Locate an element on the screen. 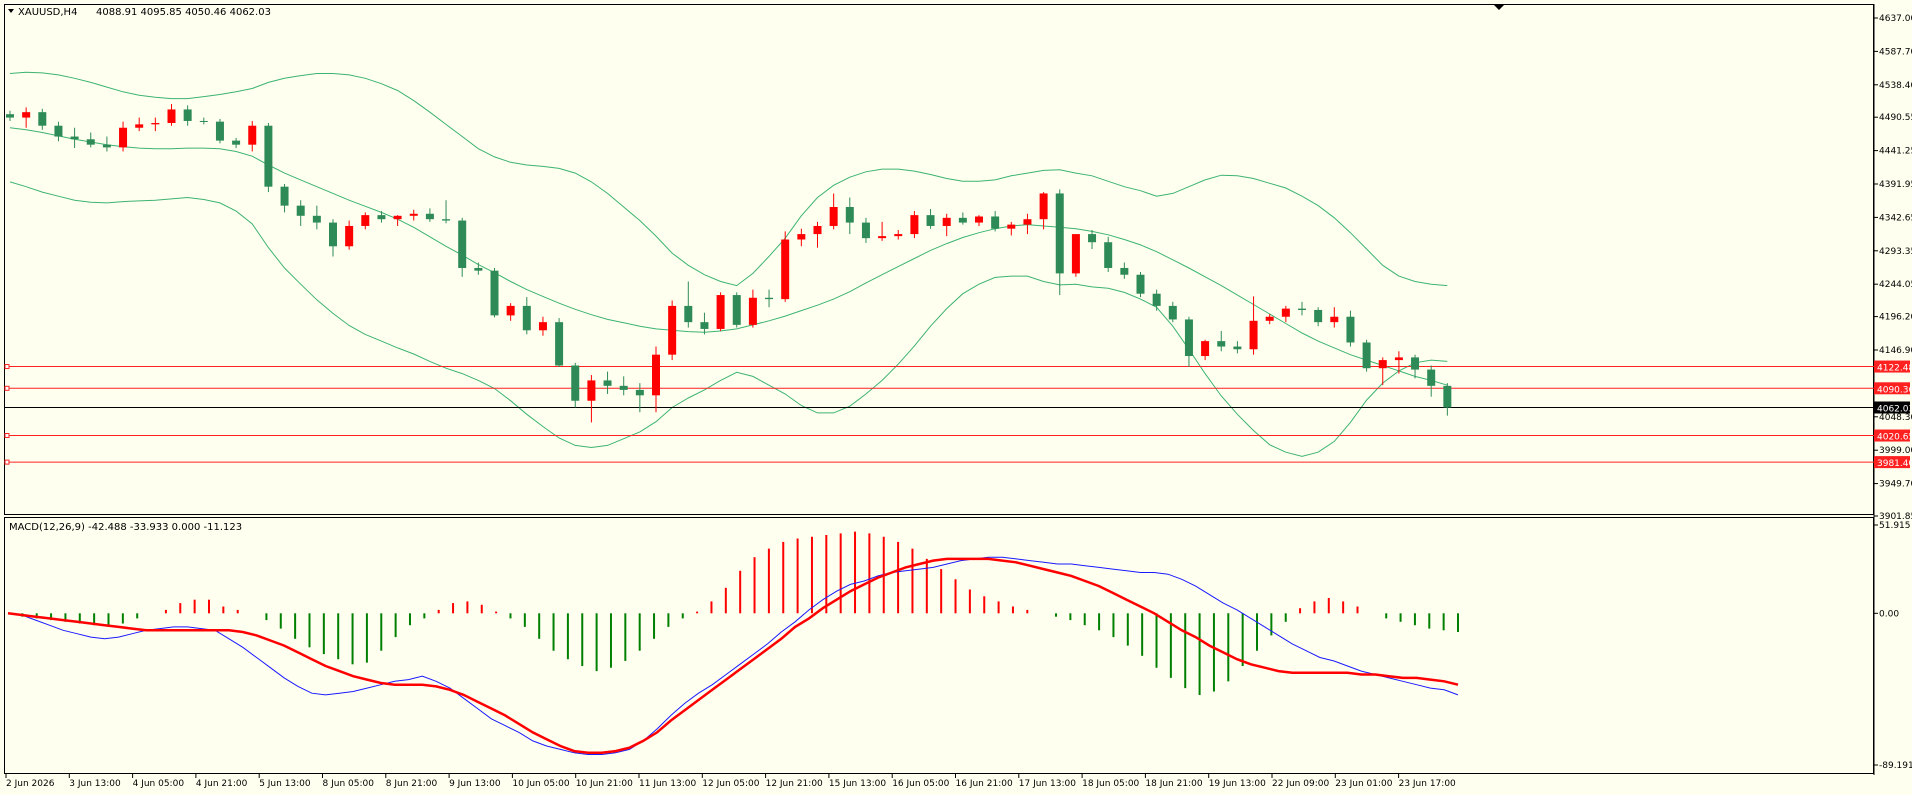 The height and width of the screenshot is (799, 1912). time-tick-label: 12 Jun 05:00 is located at coordinates (730, 784).